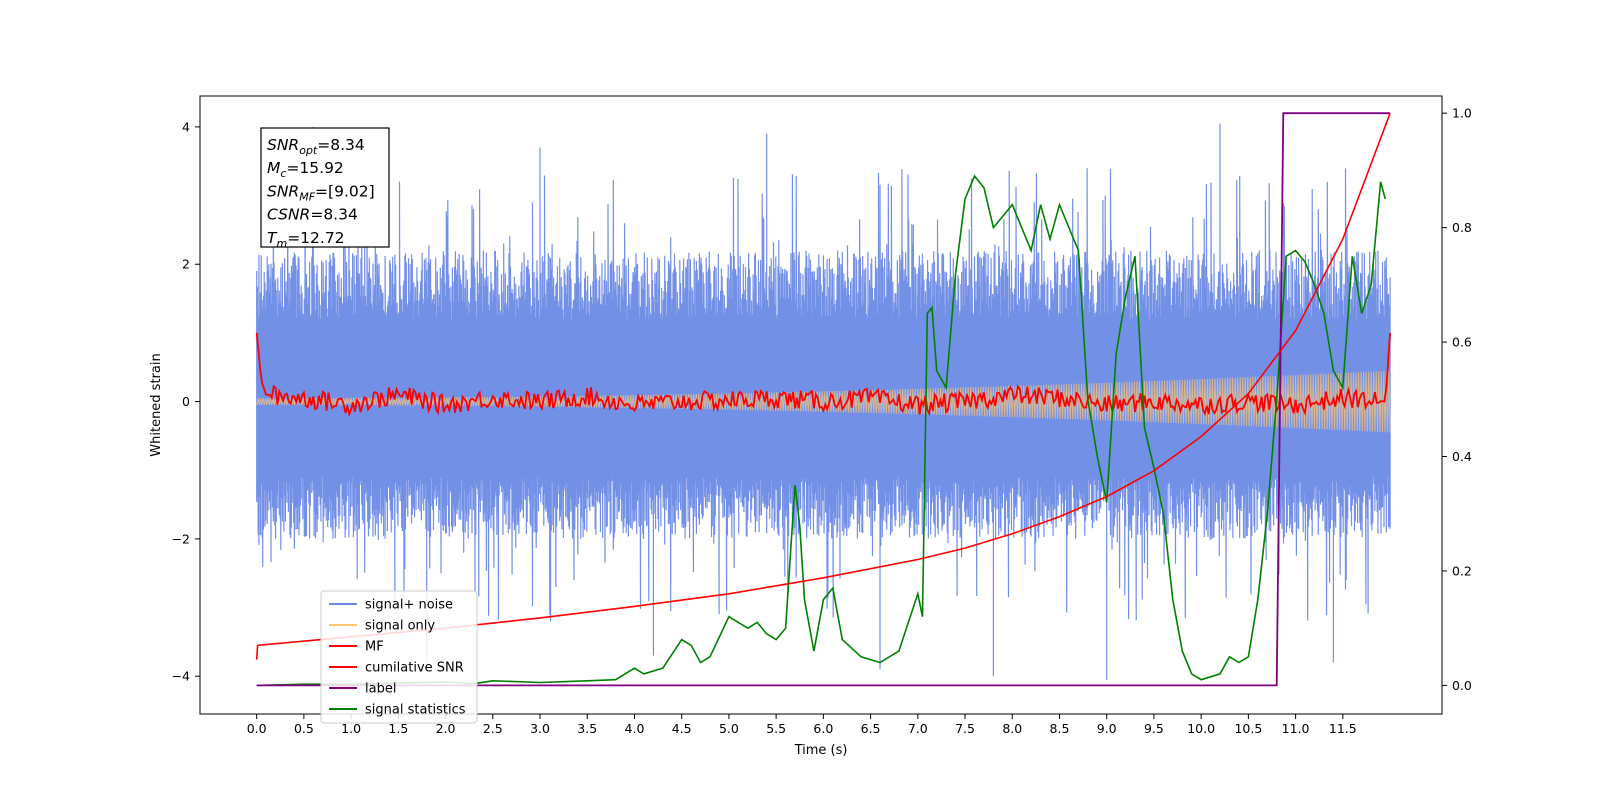  I want to click on legend-label: signal only, so click(400, 626).